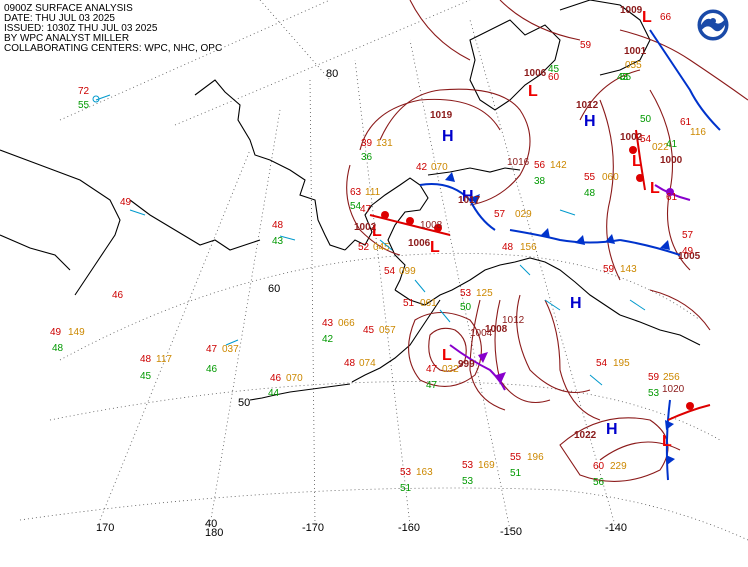 Image resolution: width=748 pixels, height=567 pixels. I want to click on station: 53 125 50, so click(476, 300).